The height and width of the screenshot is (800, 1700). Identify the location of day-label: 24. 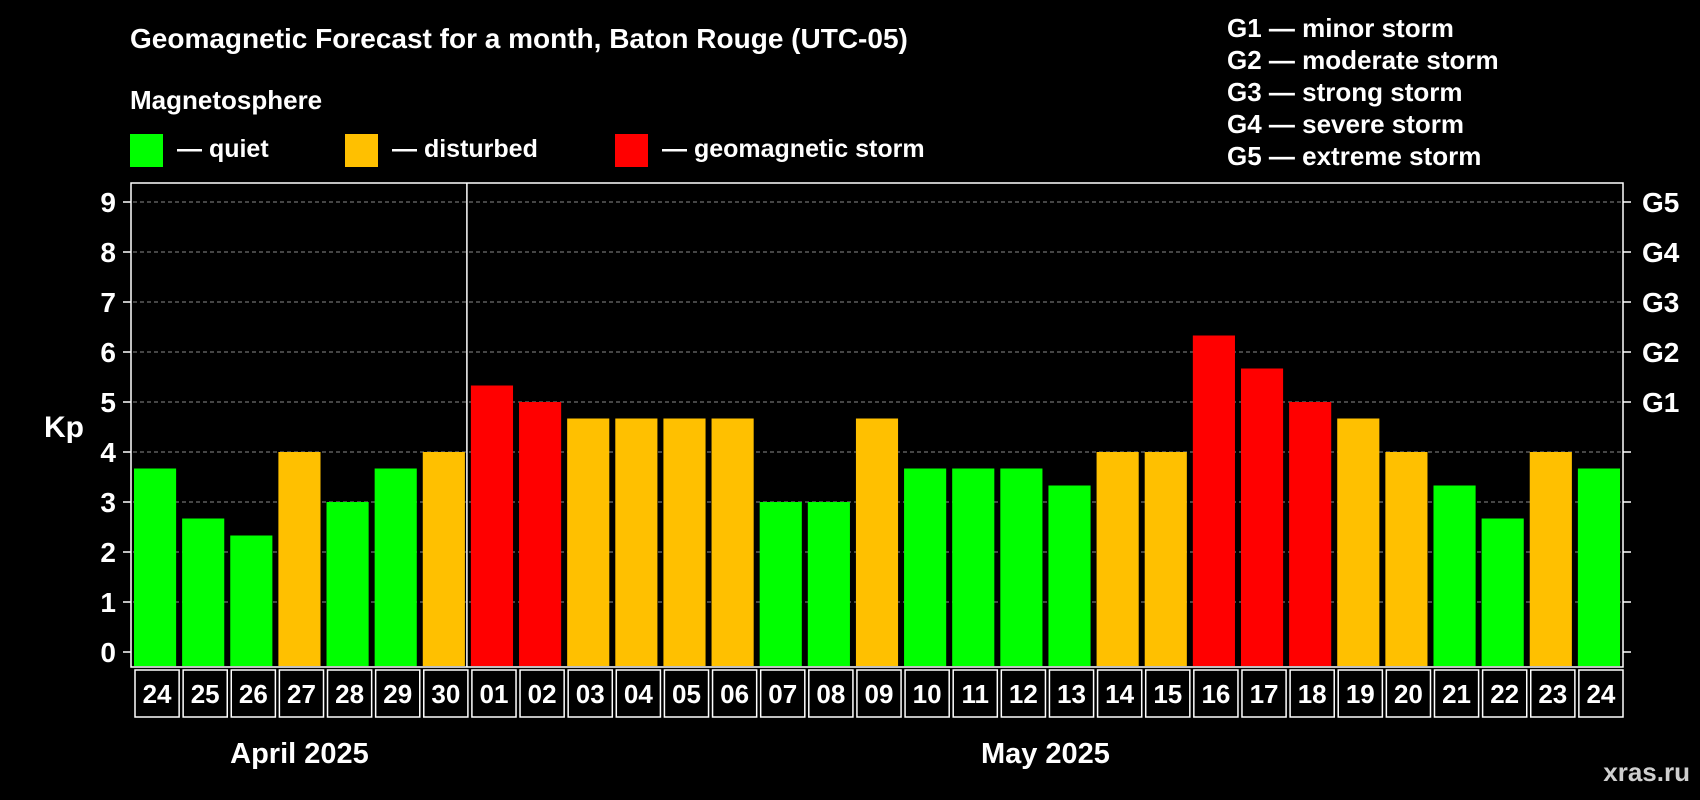
(157, 694).